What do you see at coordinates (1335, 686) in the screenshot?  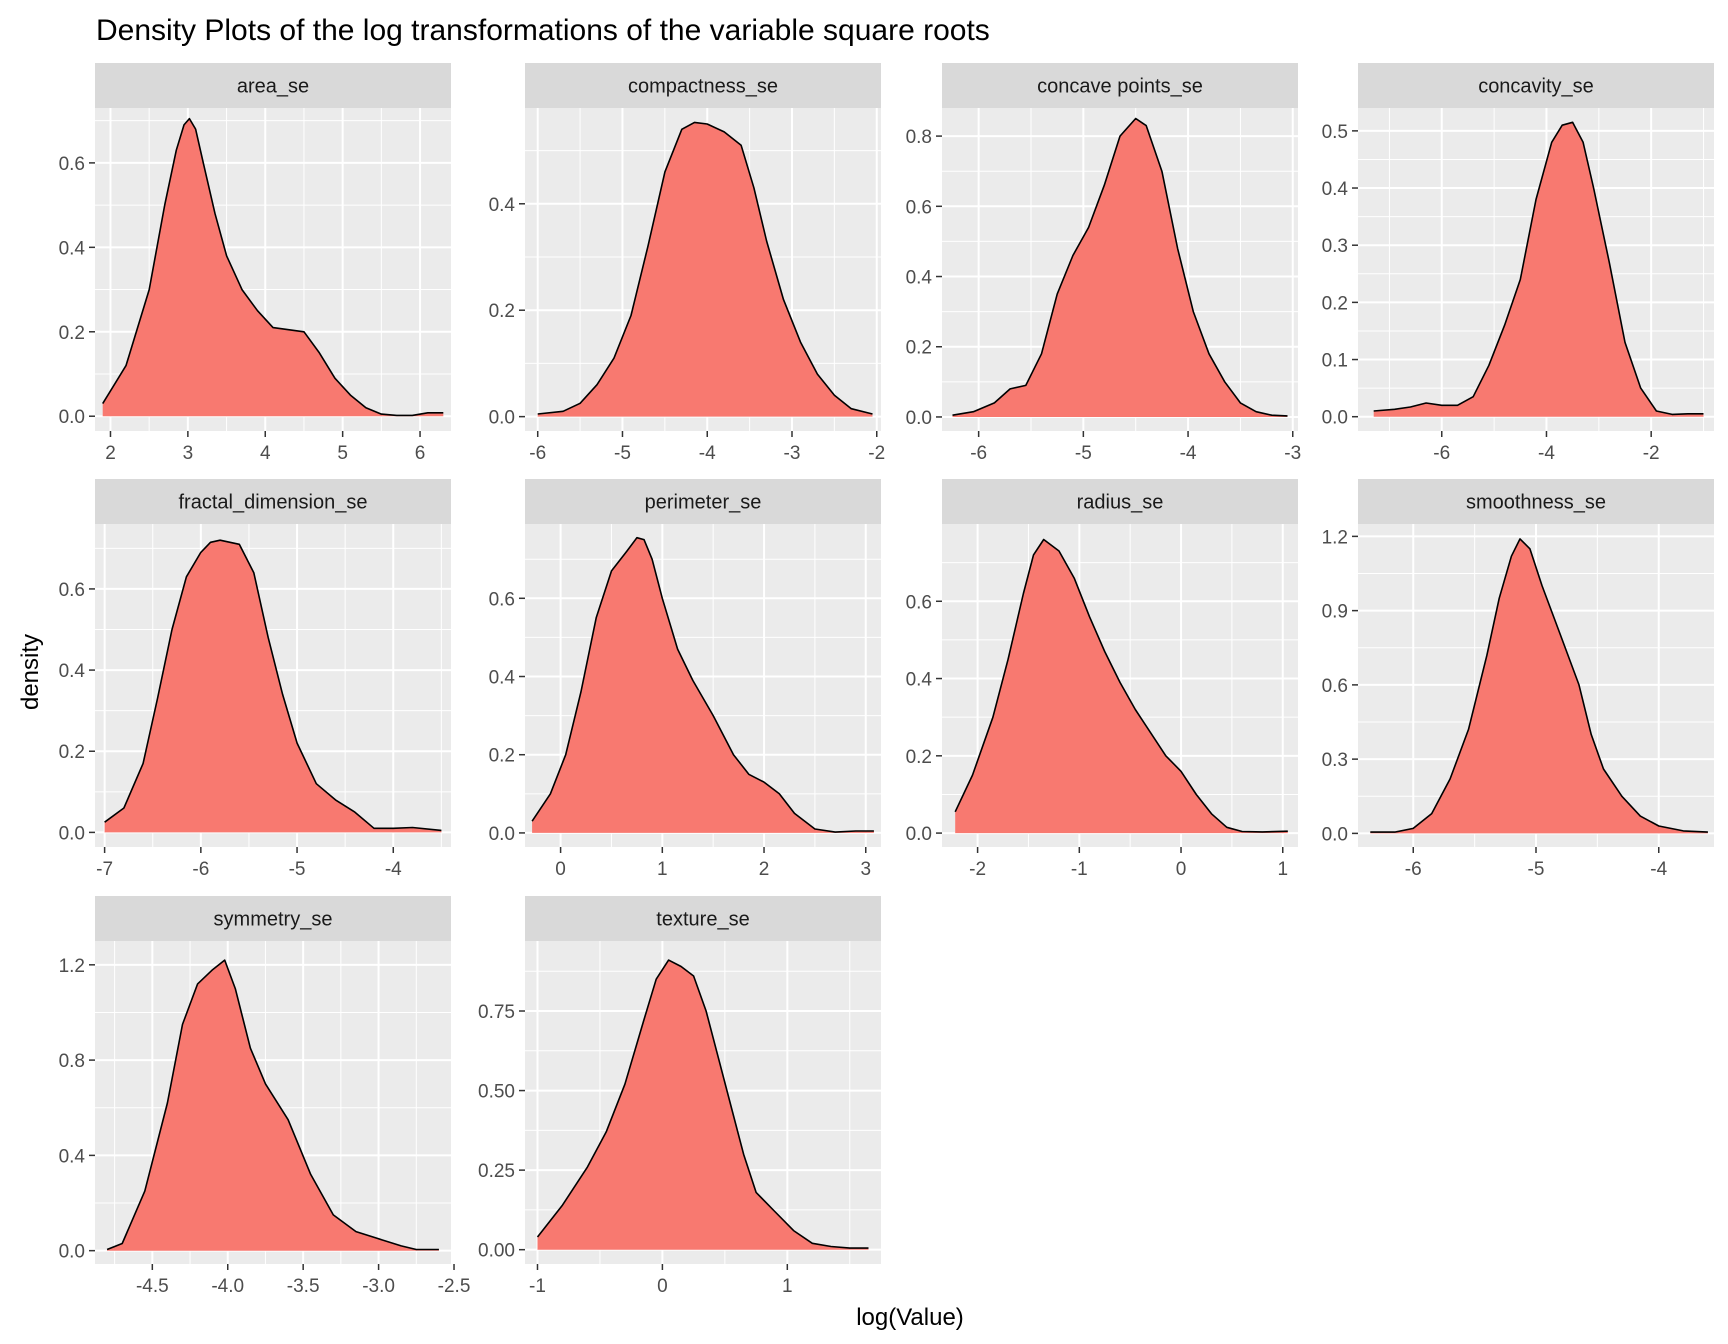 I see `y-tick-label-smoothness-se: 0.6` at bounding box center [1335, 686].